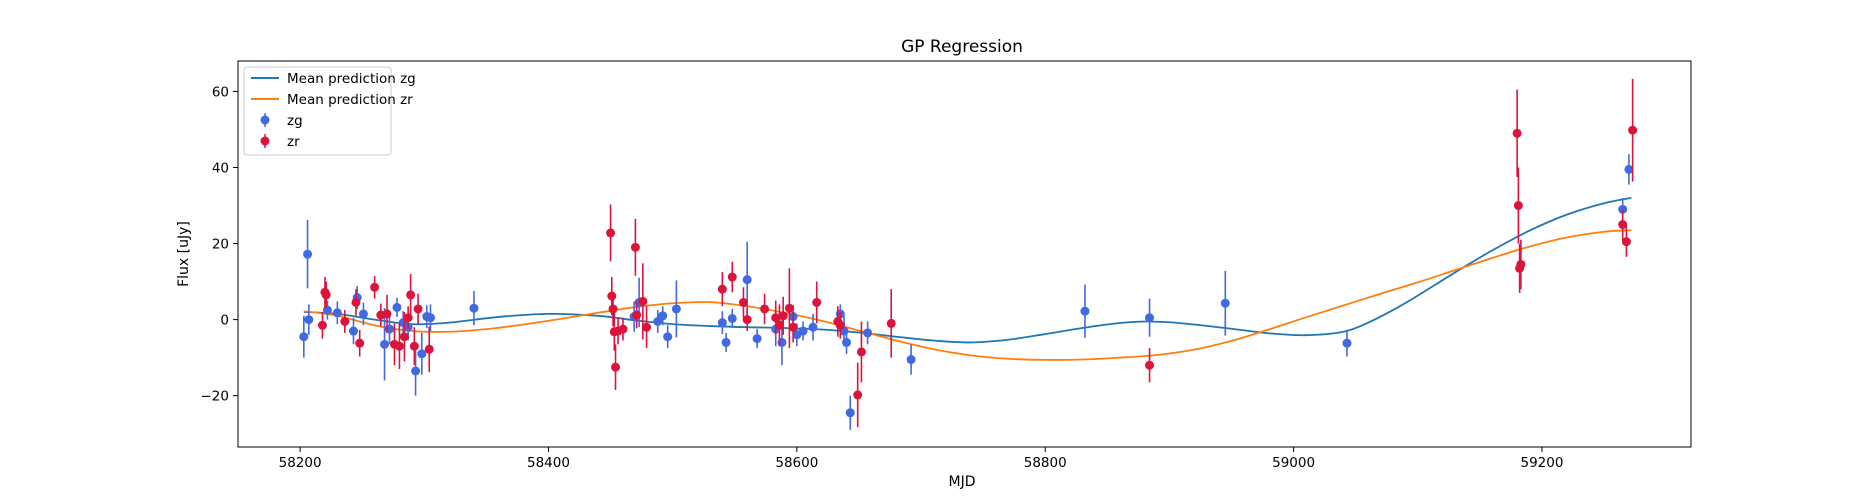 The height and width of the screenshot is (500, 1875). What do you see at coordinates (184, 254) in the screenshot?
I see `y-axis-label: Flux [uJy]` at bounding box center [184, 254].